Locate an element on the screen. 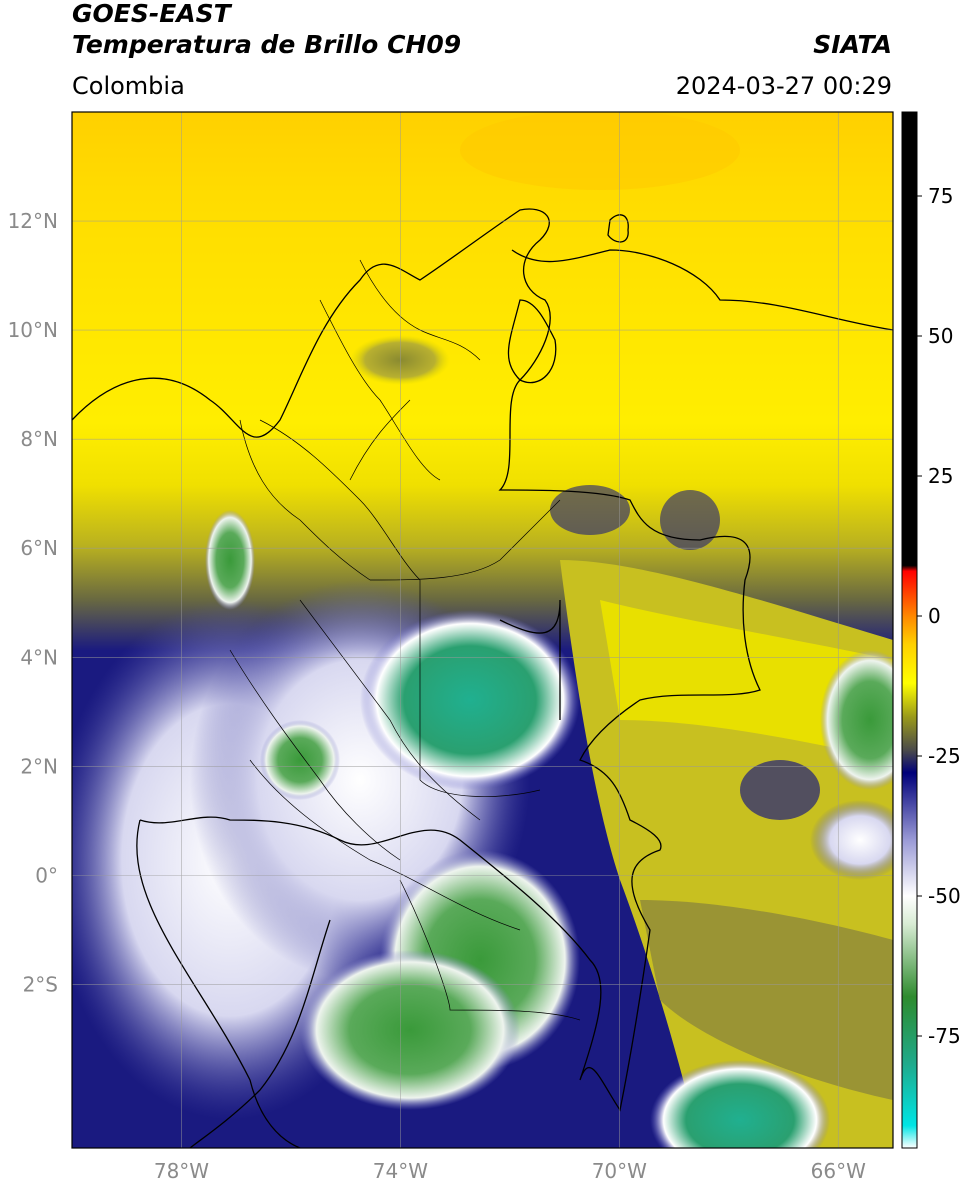  colorbar-frame is located at coordinates (909, 630).